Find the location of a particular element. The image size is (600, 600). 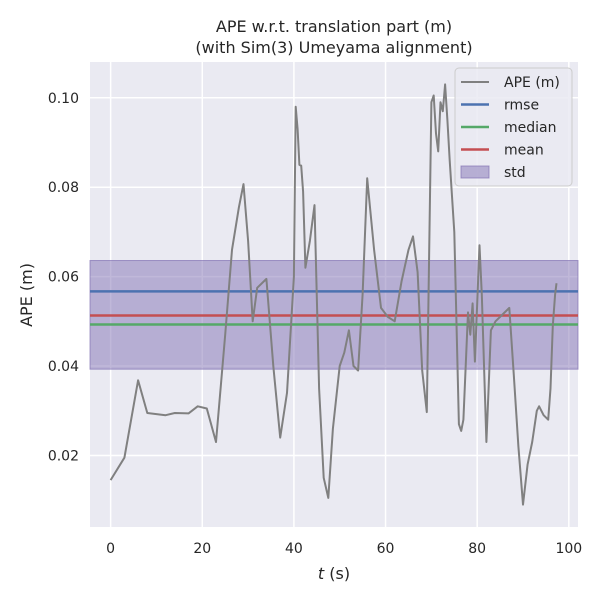

legend-swatch-std is located at coordinates (475, 172).